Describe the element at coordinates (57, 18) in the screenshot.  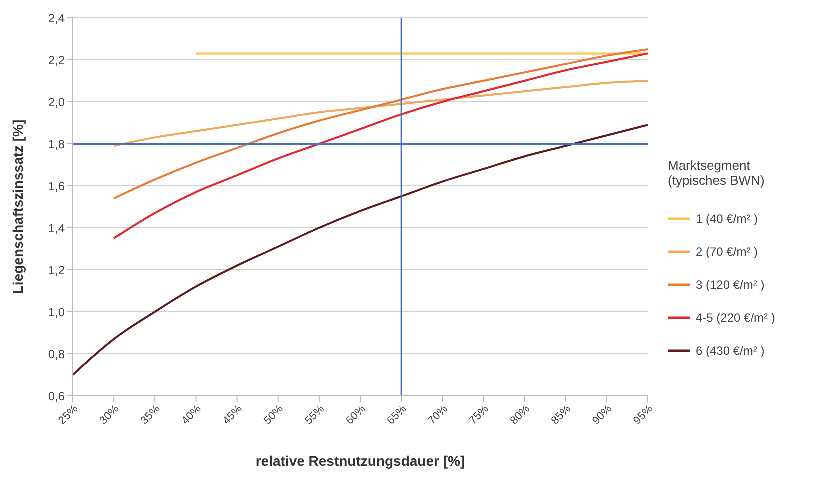
I see `y-tick-label: 2,4` at that location.